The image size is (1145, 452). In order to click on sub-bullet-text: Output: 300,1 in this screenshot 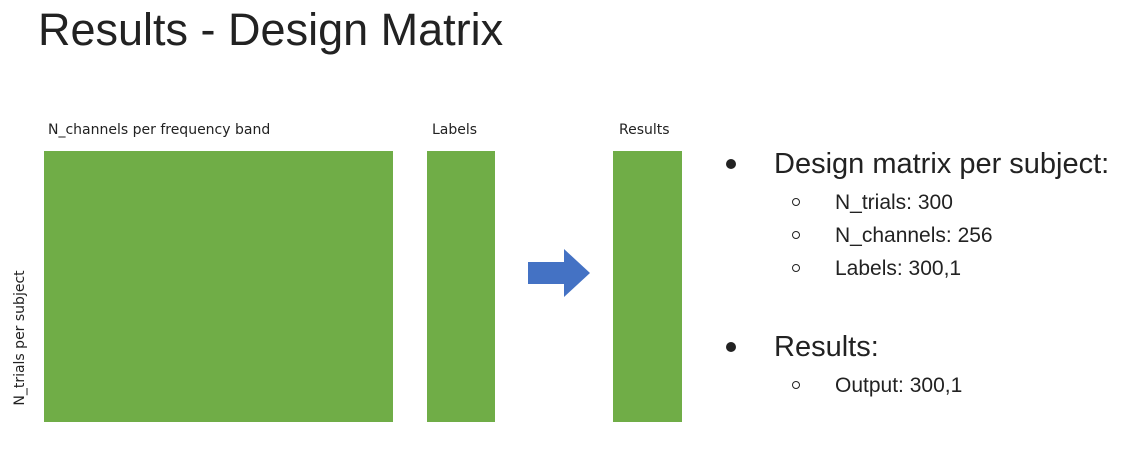, I will do `click(899, 385)`.